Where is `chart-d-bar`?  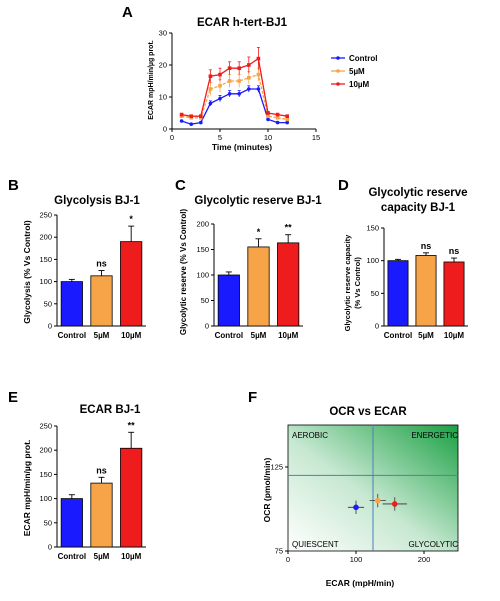 chart-d-bar is located at coordinates (398, 293).